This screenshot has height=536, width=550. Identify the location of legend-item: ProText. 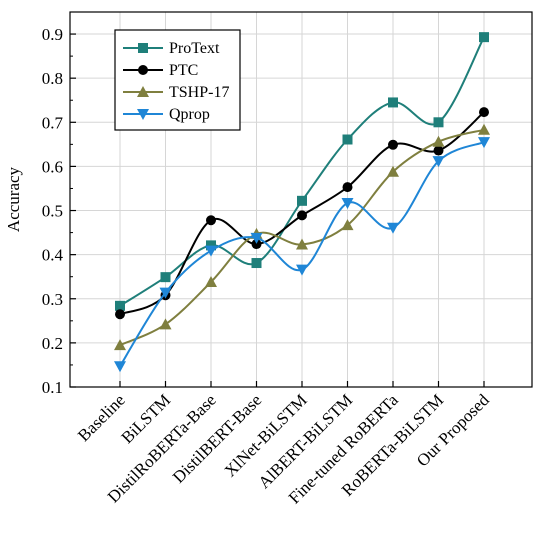
(171, 48).